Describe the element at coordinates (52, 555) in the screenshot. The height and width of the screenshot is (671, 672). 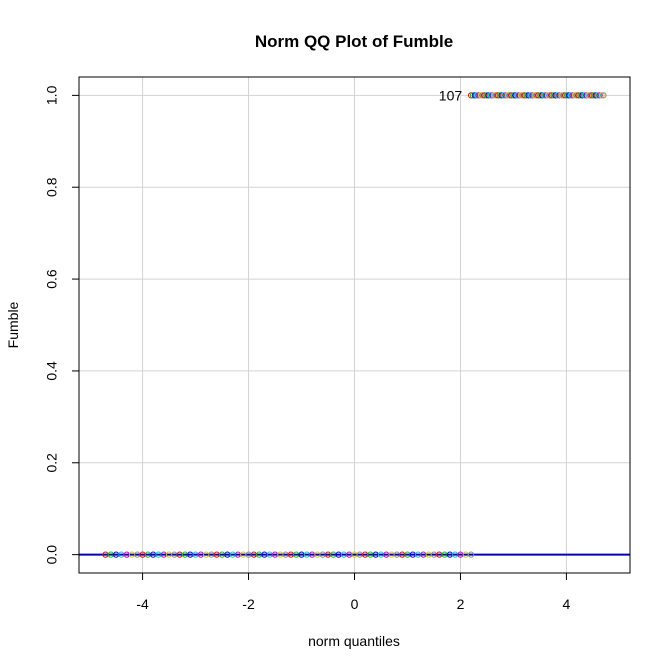
I see `y-tick-label: 0.0` at that location.